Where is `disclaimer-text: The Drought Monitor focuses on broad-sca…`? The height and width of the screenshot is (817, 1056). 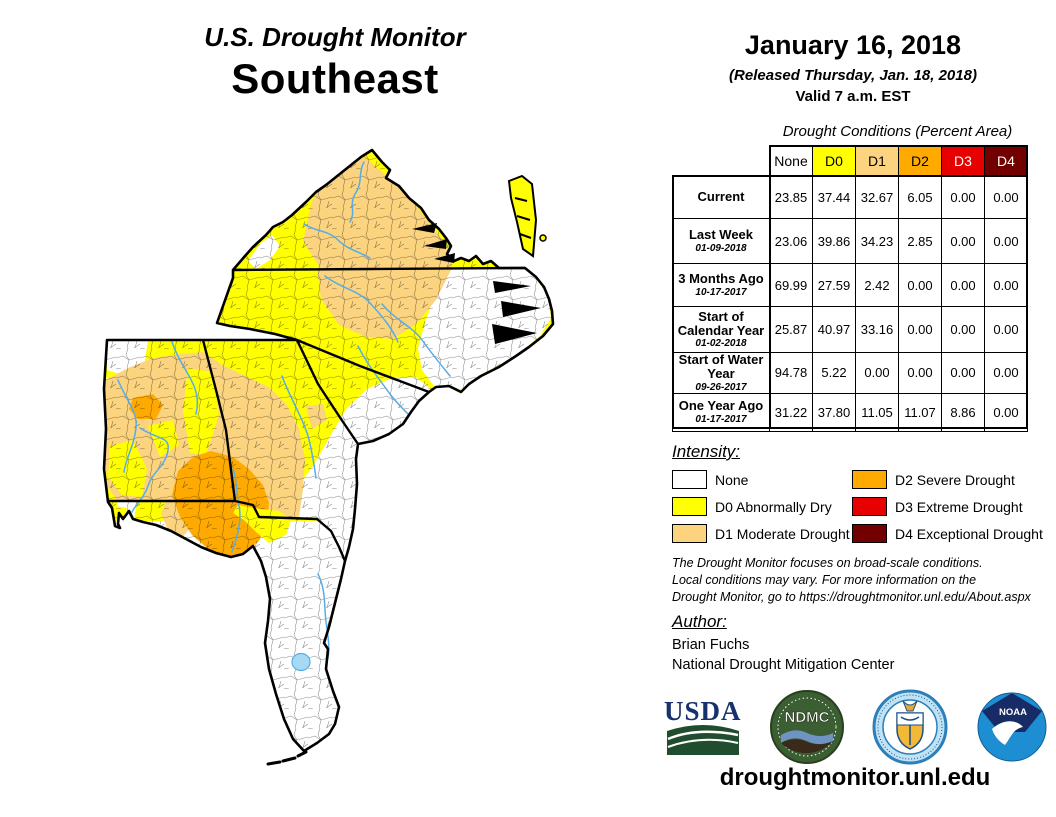 disclaimer-text: The Drought Monitor focuses on broad-sca… is located at coordinates (860, 580).